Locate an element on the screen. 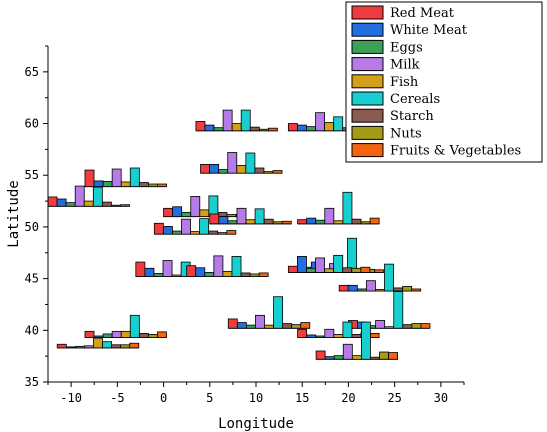 The width and height of the screenshot is (547, 432). x-tick-label: 20 is located at coordinates (348, 398).